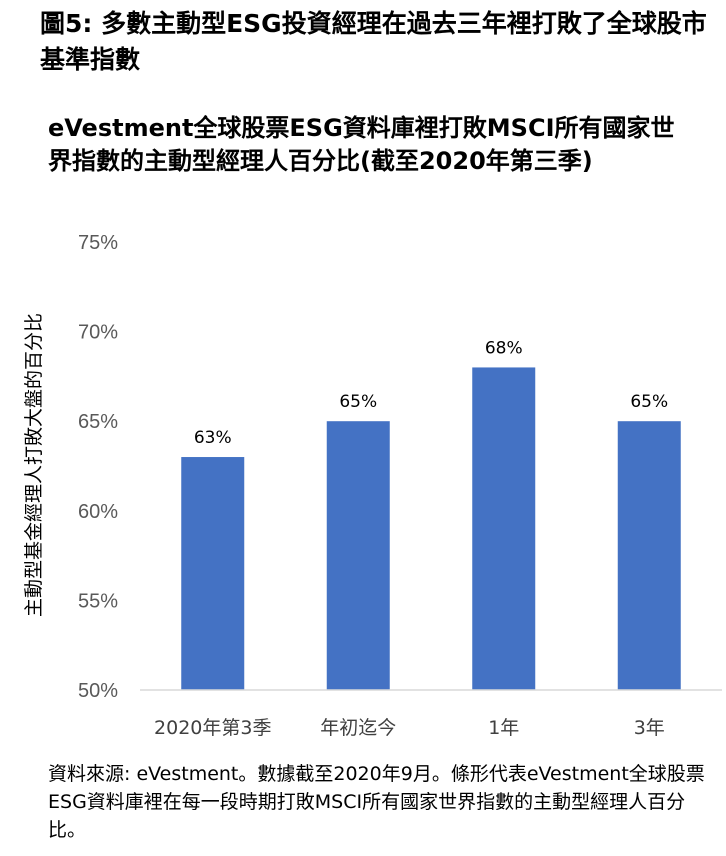  Describe the element at coordinates (358, 728) in the screenshot. I see `x-category-label: 年初迄今` at that location.